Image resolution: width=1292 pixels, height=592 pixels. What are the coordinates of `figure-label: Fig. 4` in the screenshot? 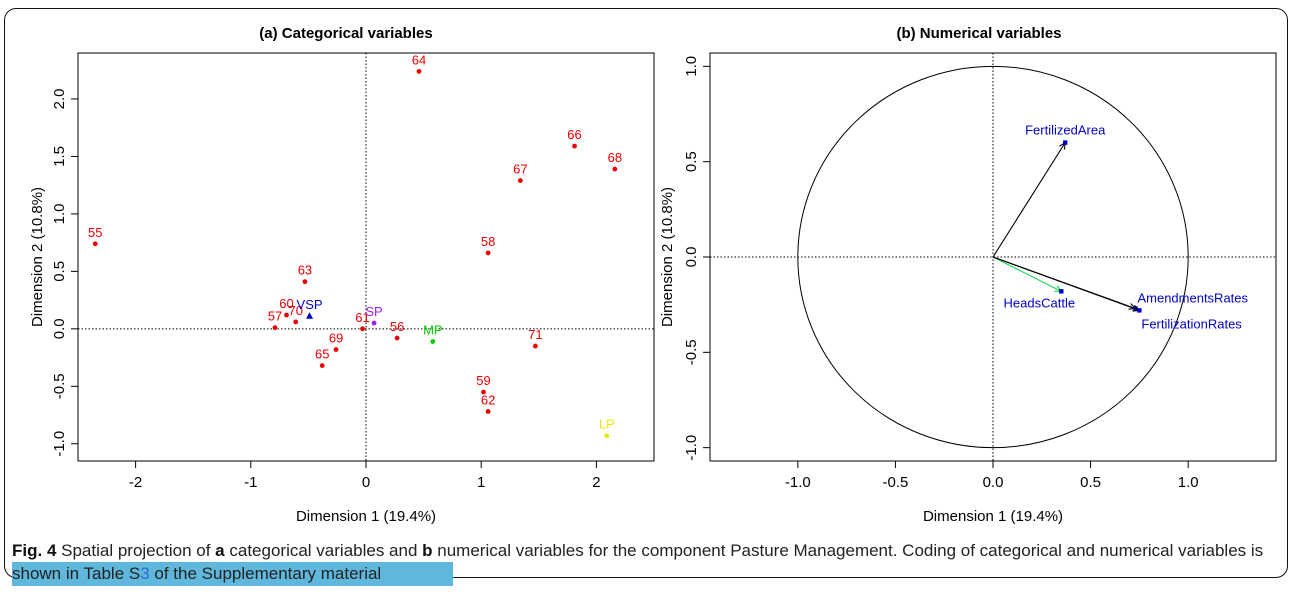 It's located at (34, 550).